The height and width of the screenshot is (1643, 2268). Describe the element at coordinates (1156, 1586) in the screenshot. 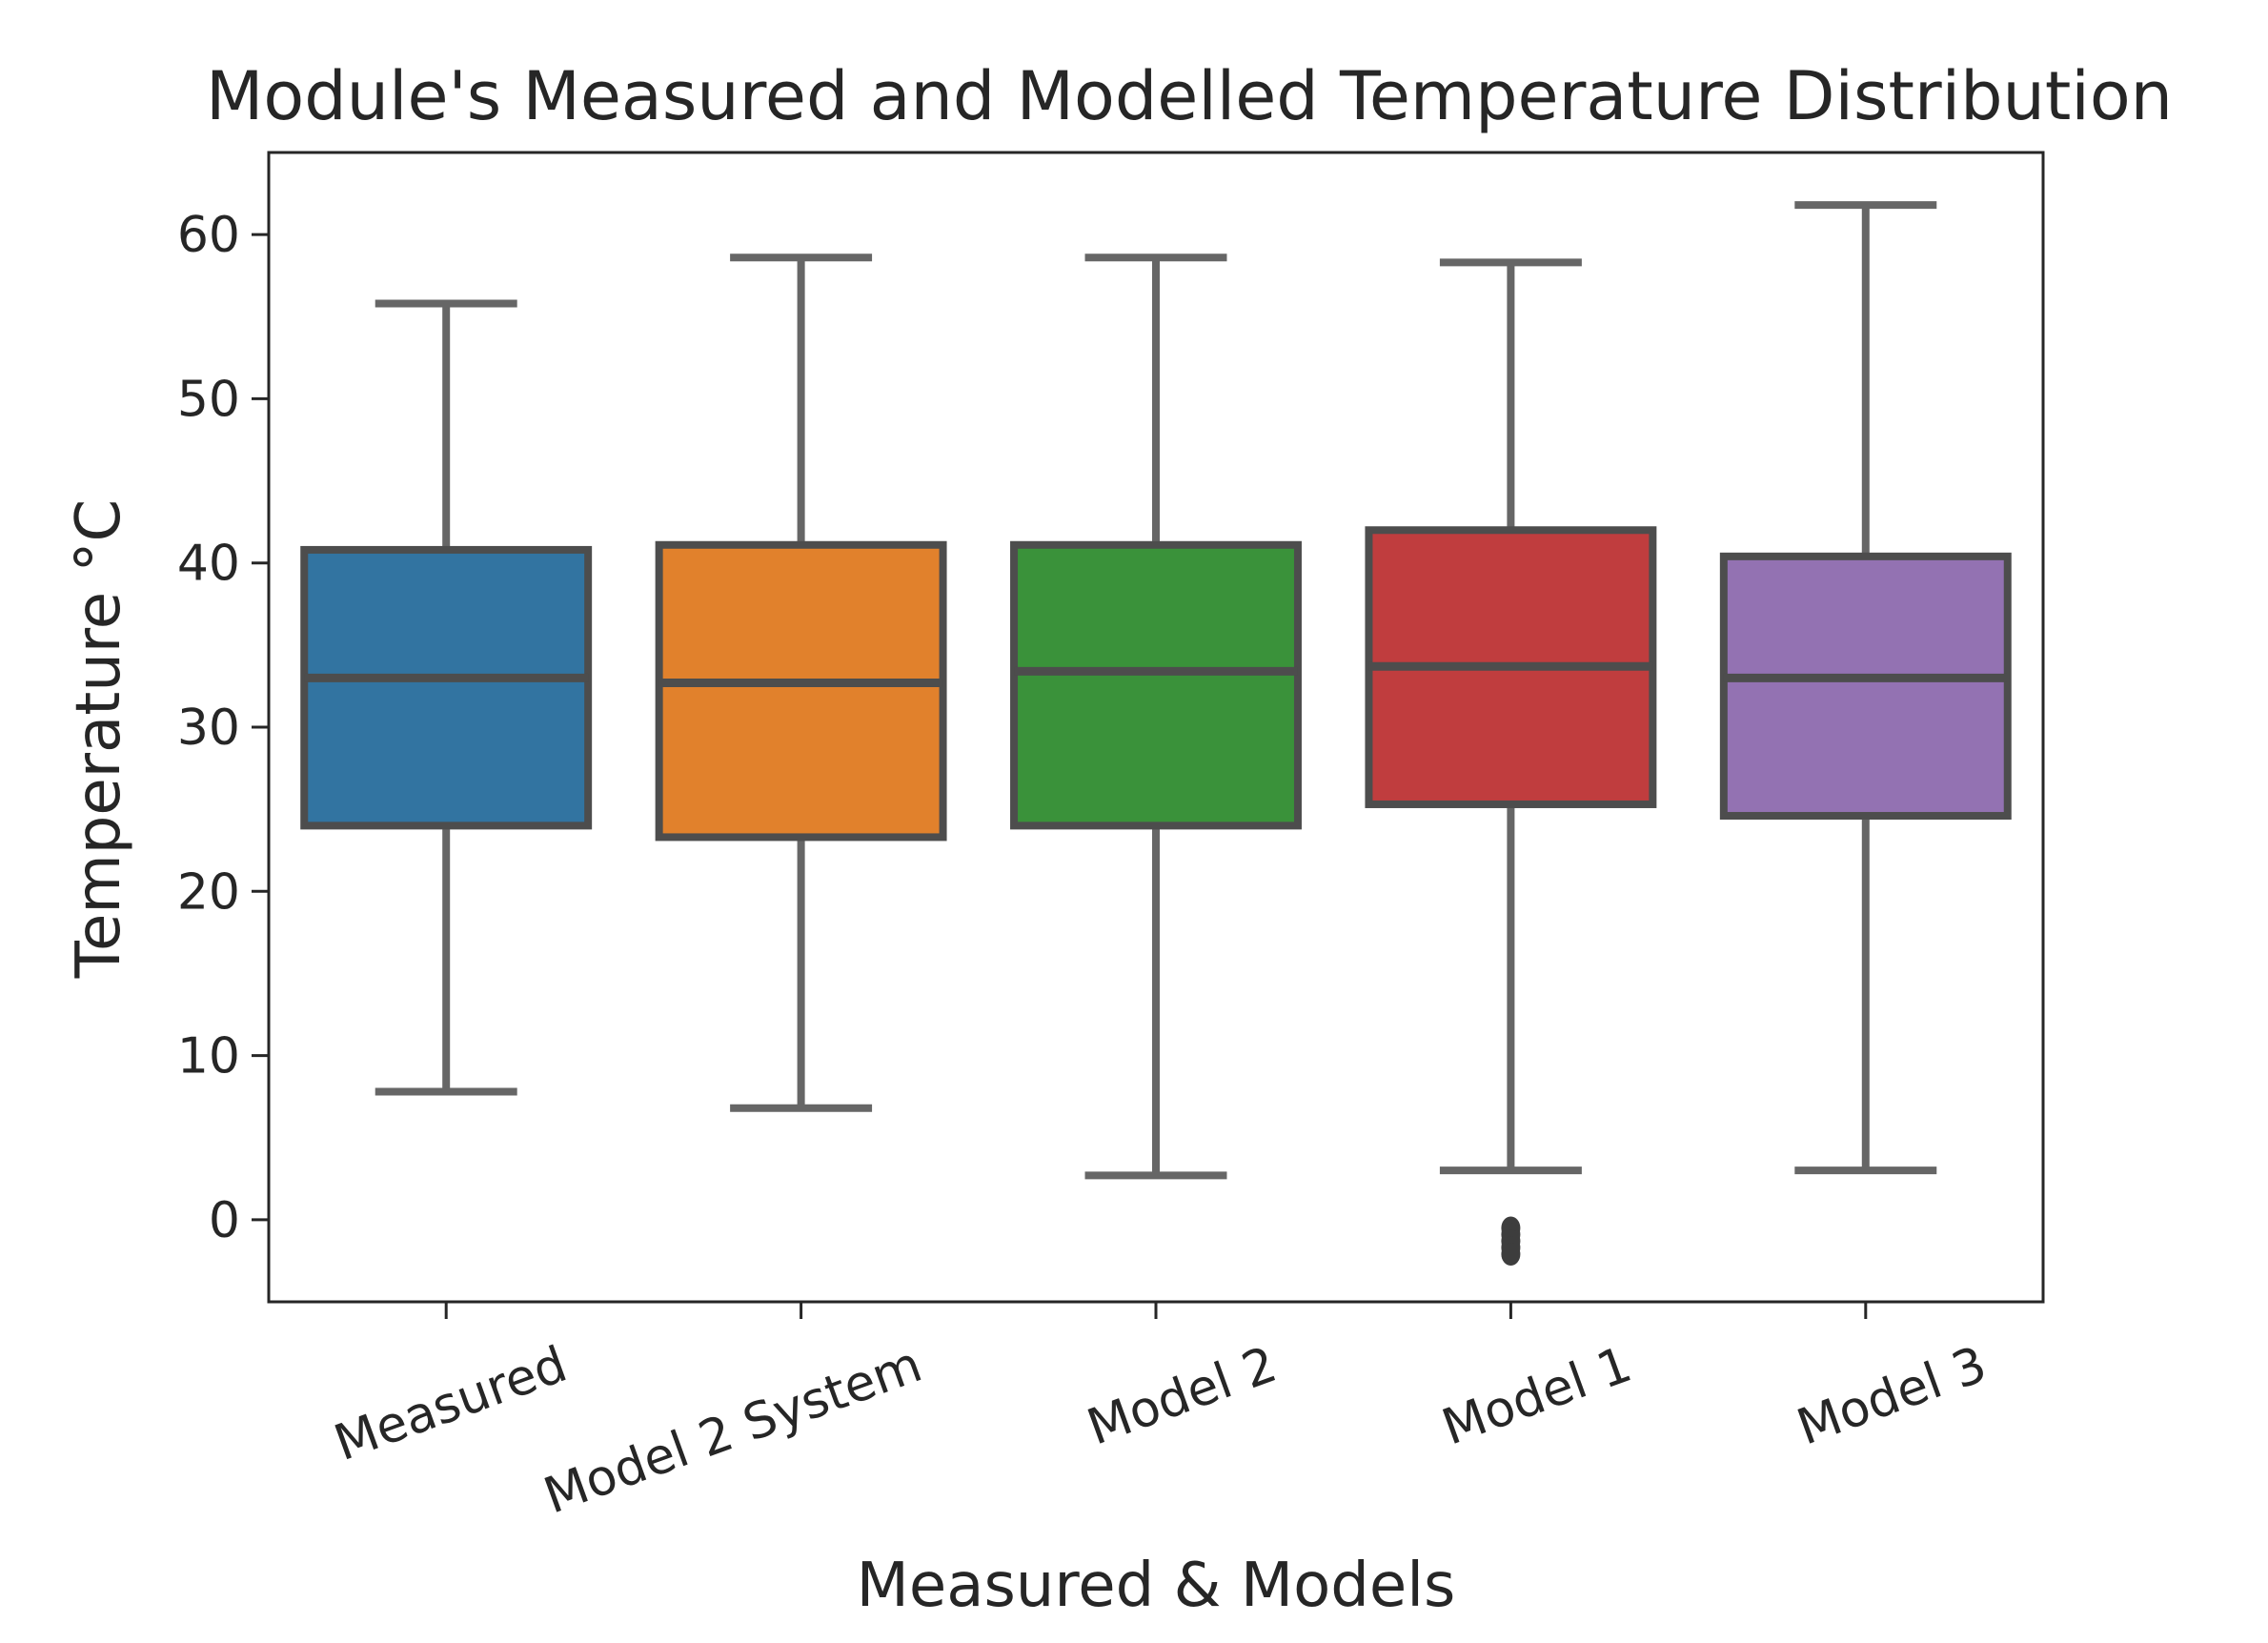

I see `x-axis-title: Measured & Models` at that location.